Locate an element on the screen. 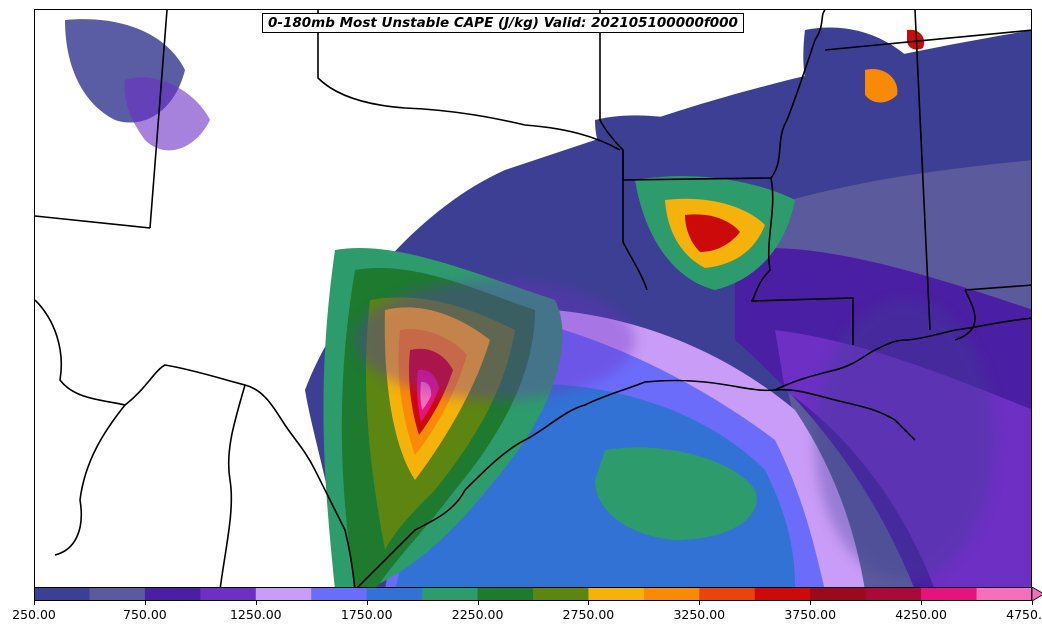  colorbar is located at coordinates (538, 594).